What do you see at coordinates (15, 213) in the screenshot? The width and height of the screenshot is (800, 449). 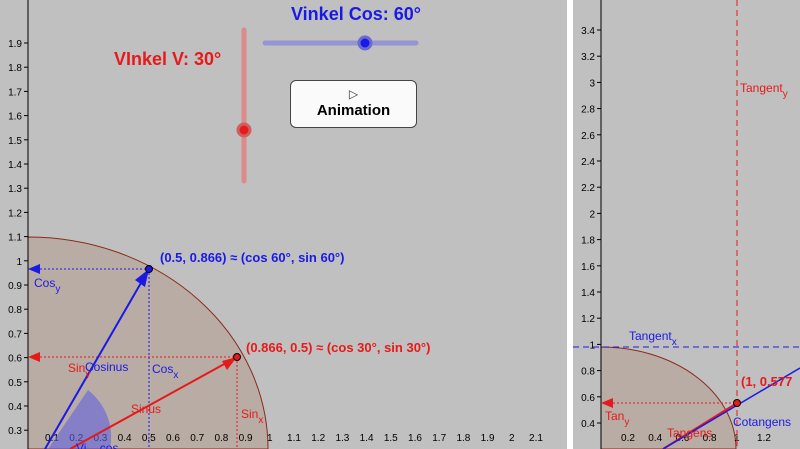 I see `left-y-tick-label: 1.2` at bounding box center [15, 213].